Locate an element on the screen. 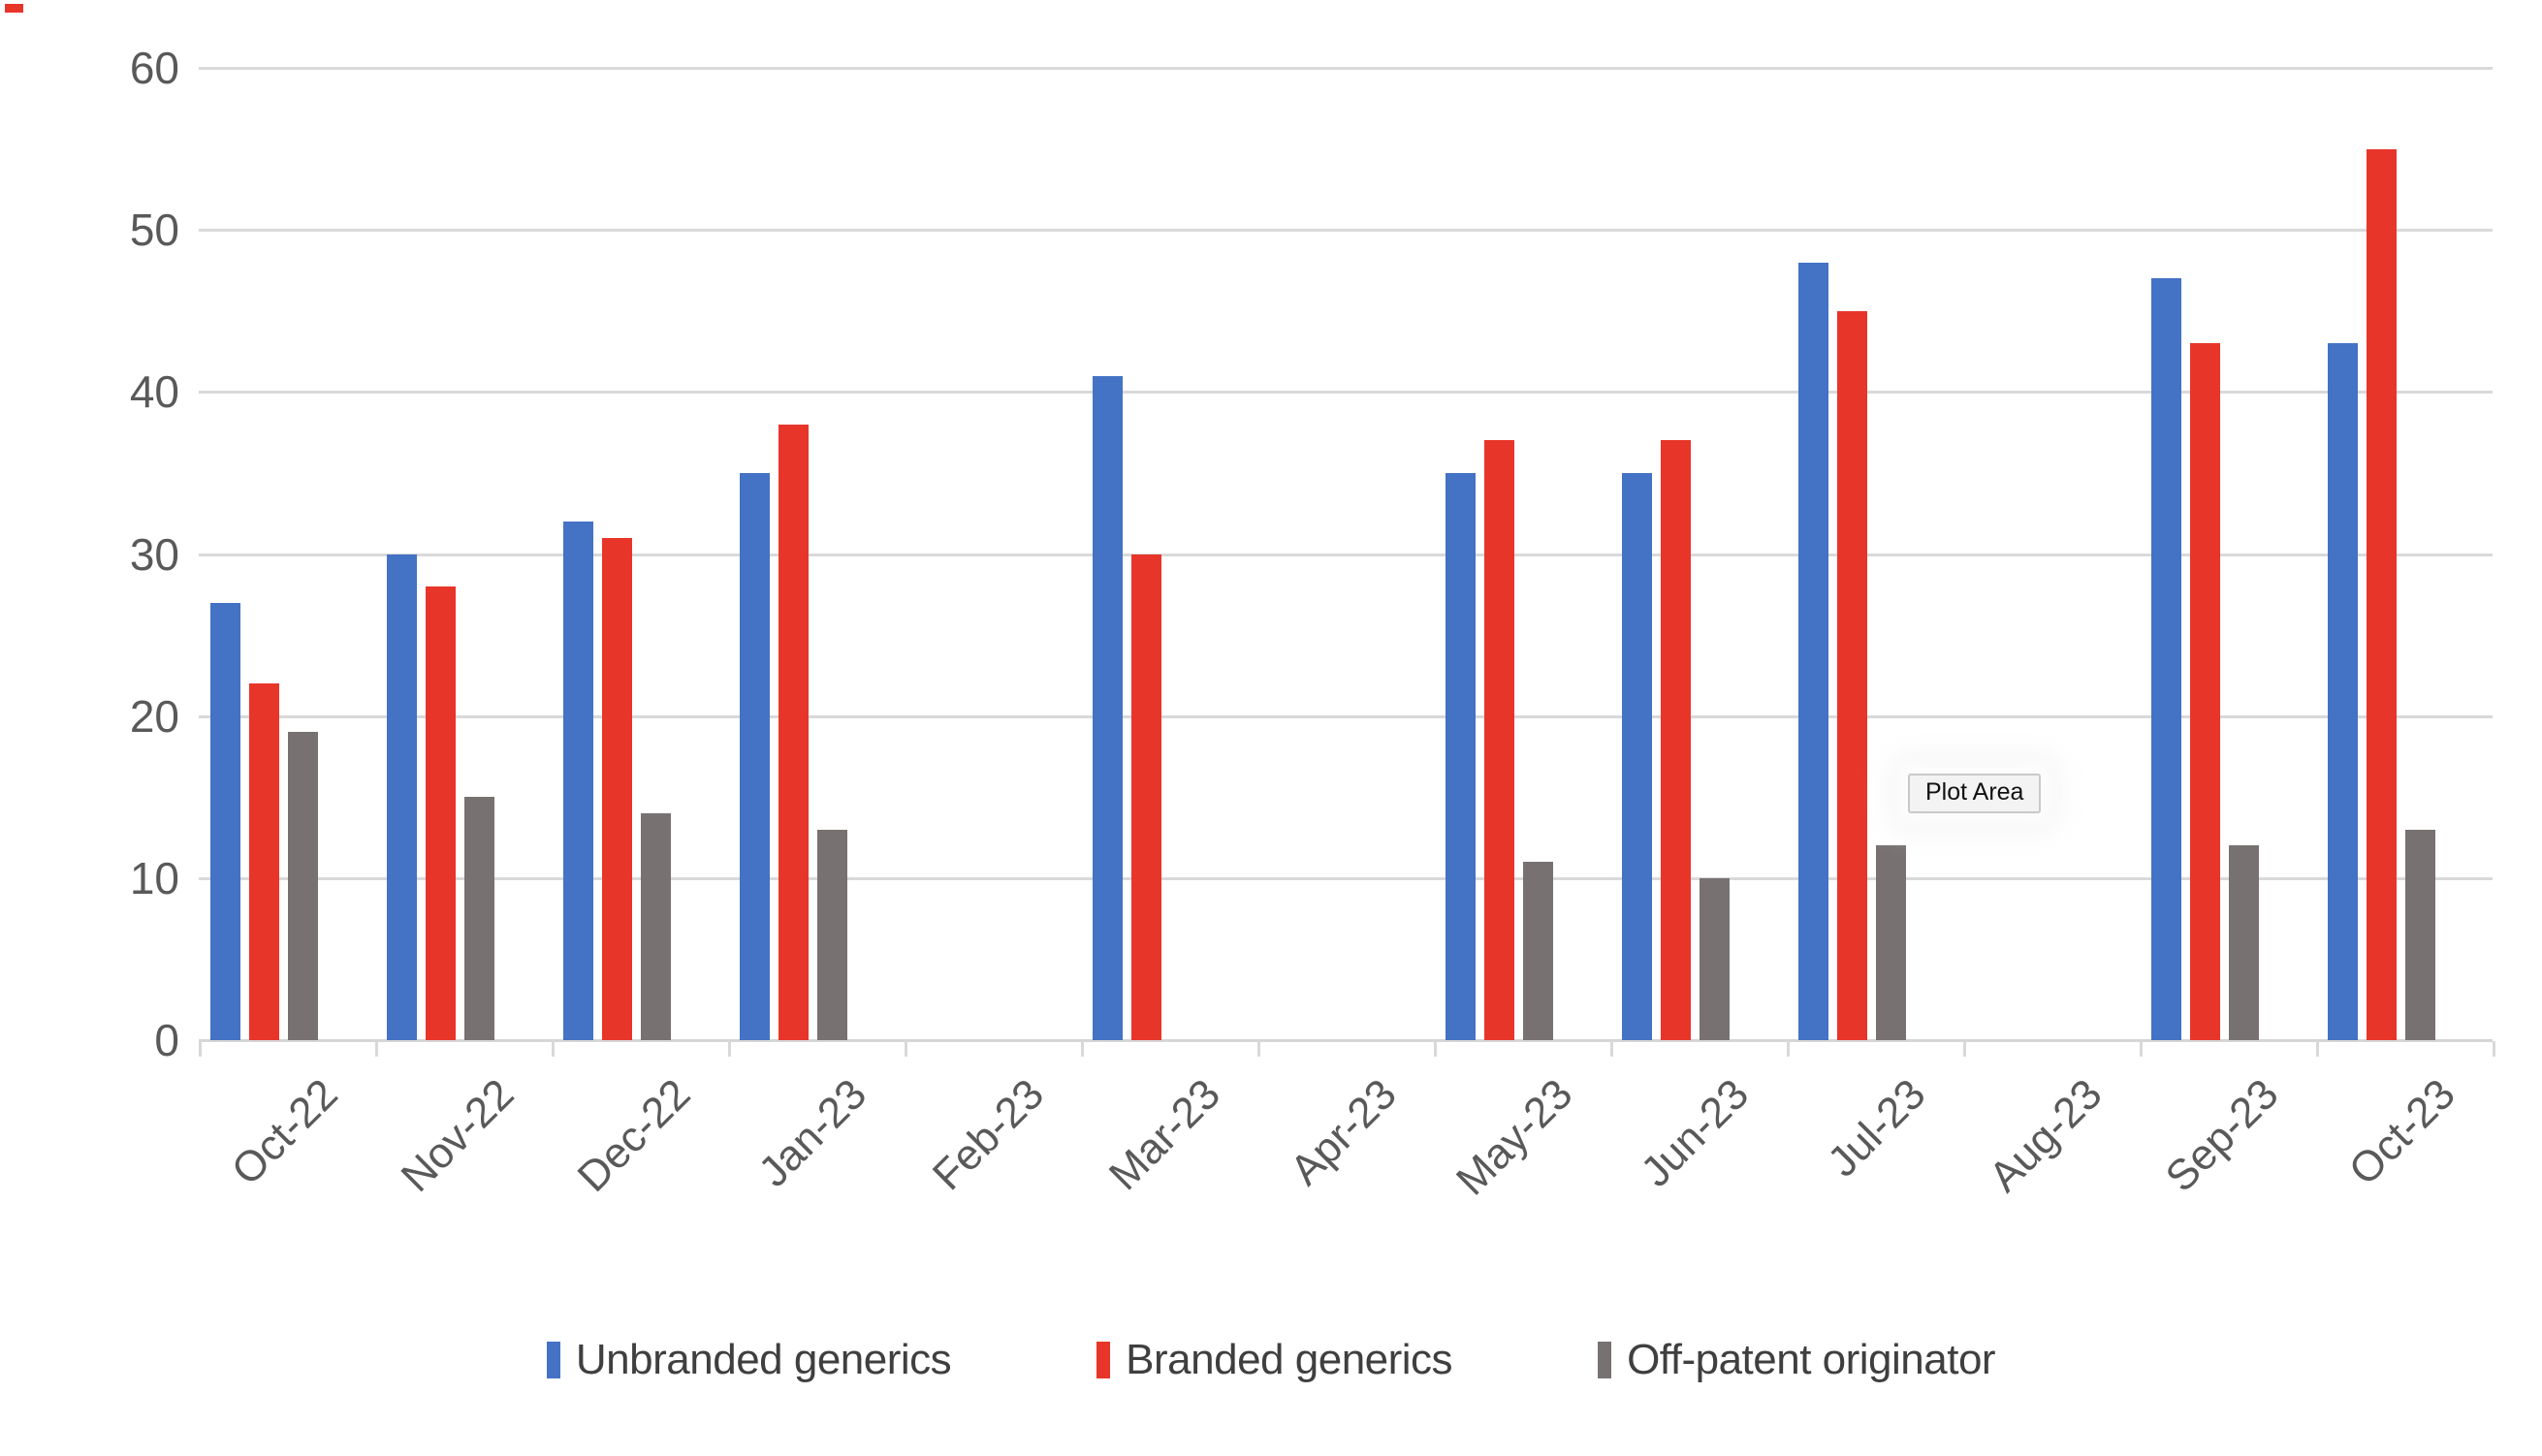 The width and height of the screenshot is (2542, 1456). x-tick-label-oct-22: Oct-22 is located at coordinates (284, 1132).